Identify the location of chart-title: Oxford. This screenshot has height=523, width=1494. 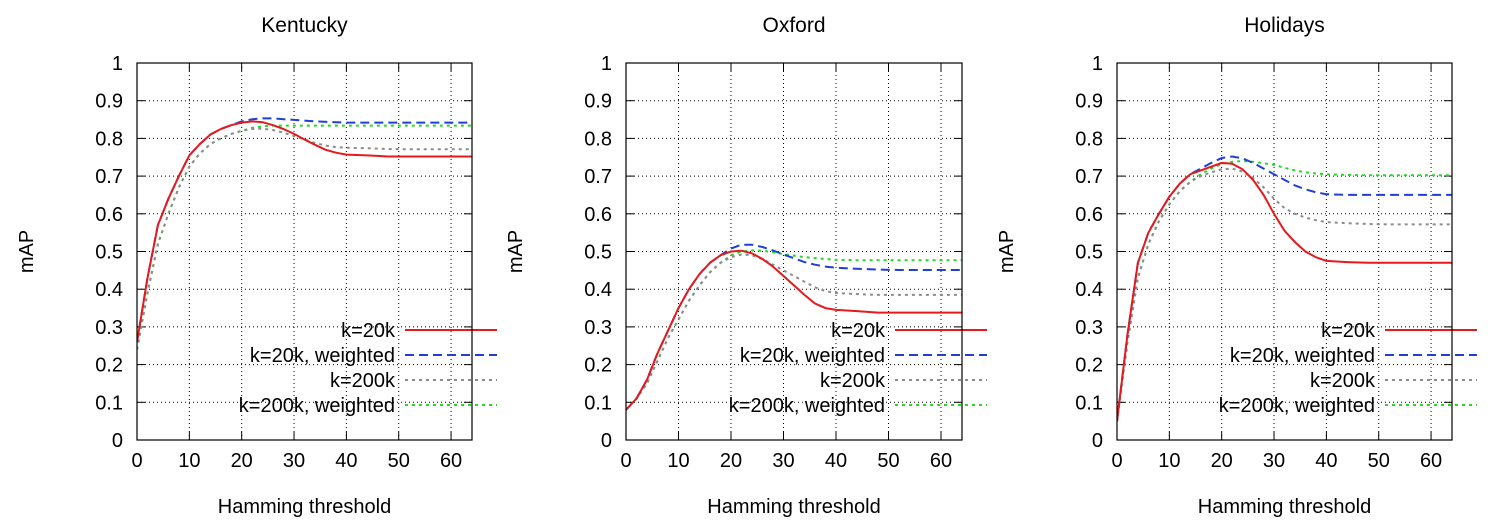
(793, 25).